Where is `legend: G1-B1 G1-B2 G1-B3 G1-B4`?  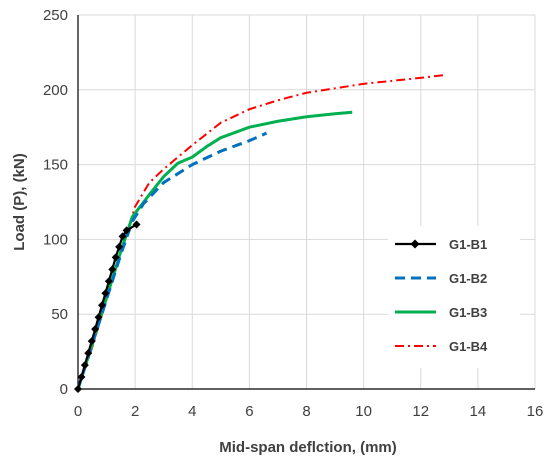
legend: G1-B1 G1-B2 G1-B3 G1-B4 is located at coordinates (454, 297).